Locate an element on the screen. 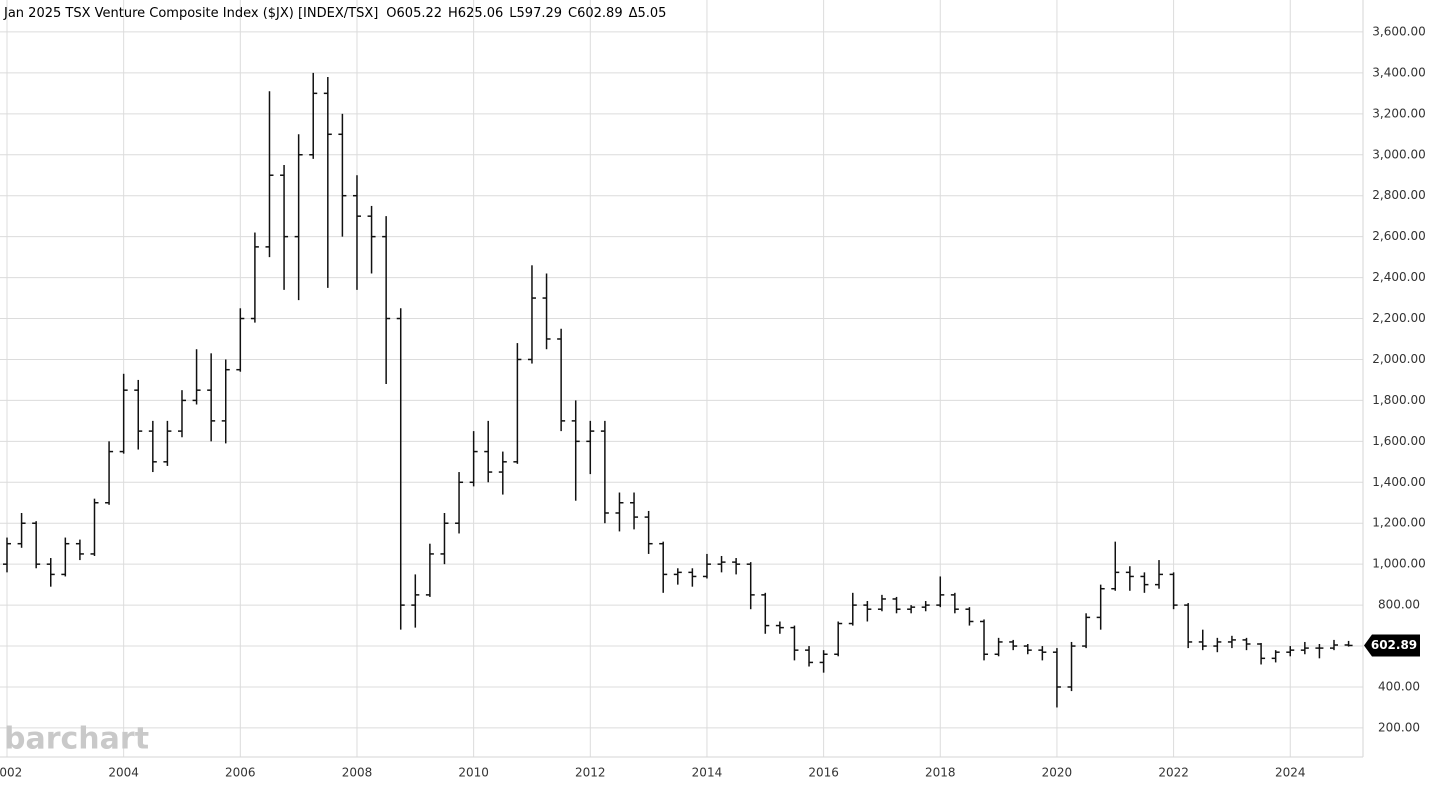 The image size is (1430, 787). watermark: barchart is located at coordinates (76, 739).